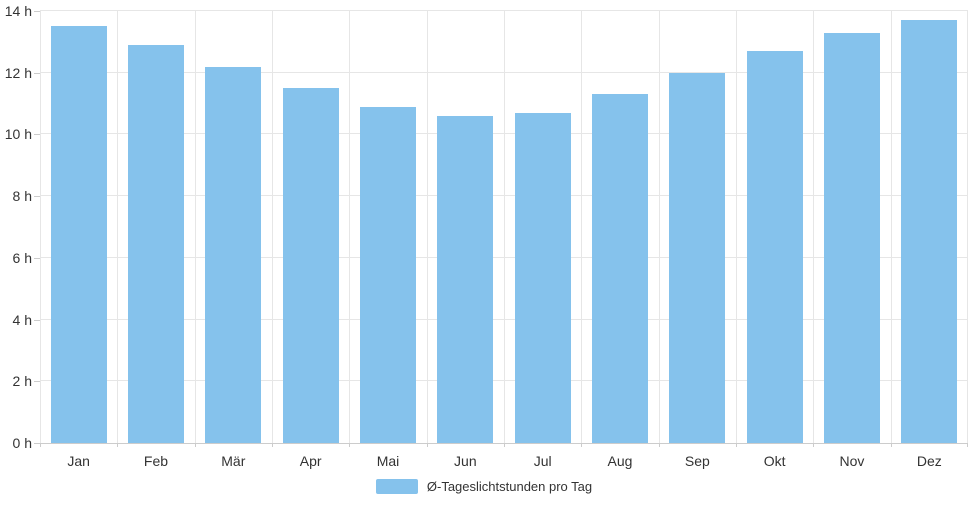 This screenshot has height=508, width=968. What do you see at coordinates (22, 257) in the screenshot?
I see `y-axis-label: 6 h` at bounding box center [22, 257].